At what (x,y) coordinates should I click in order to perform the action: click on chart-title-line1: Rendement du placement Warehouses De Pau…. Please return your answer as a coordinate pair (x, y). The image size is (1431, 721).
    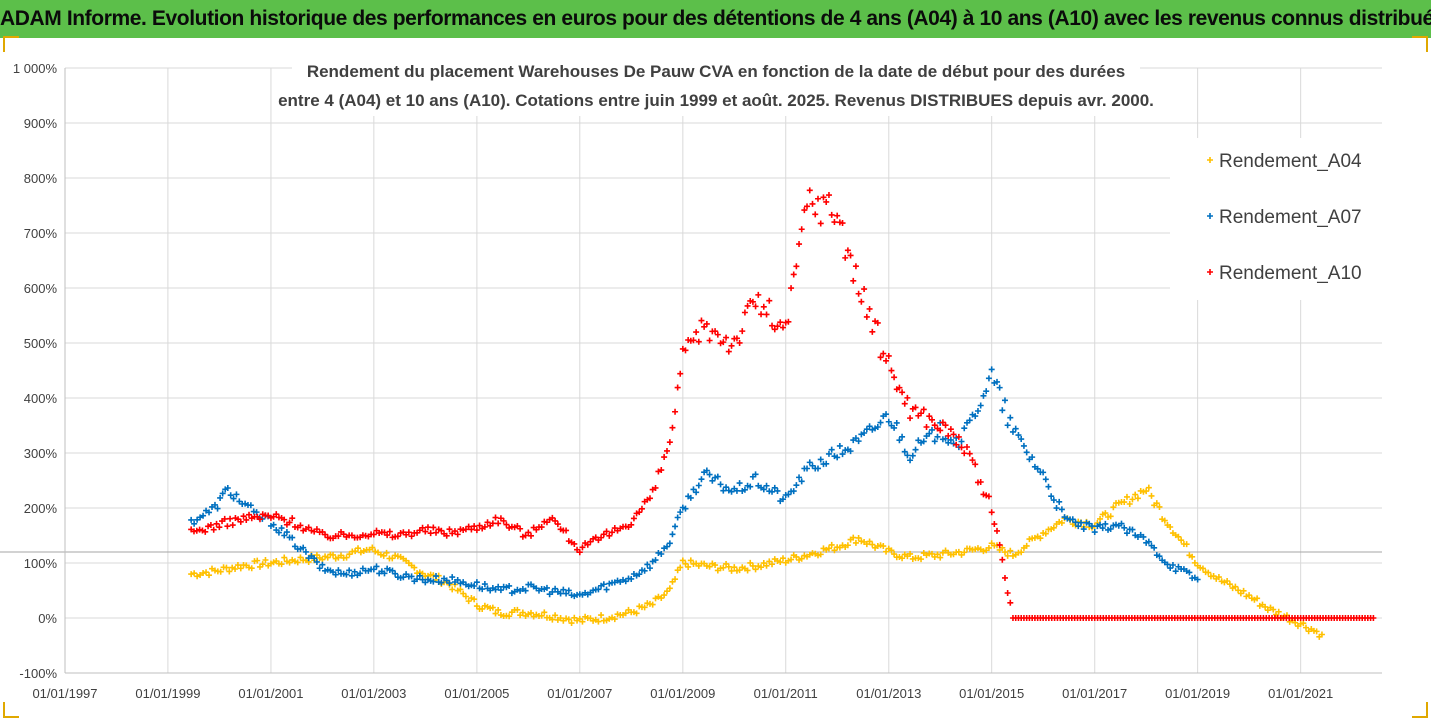
    Looking at the image, I should click on (716, 71).